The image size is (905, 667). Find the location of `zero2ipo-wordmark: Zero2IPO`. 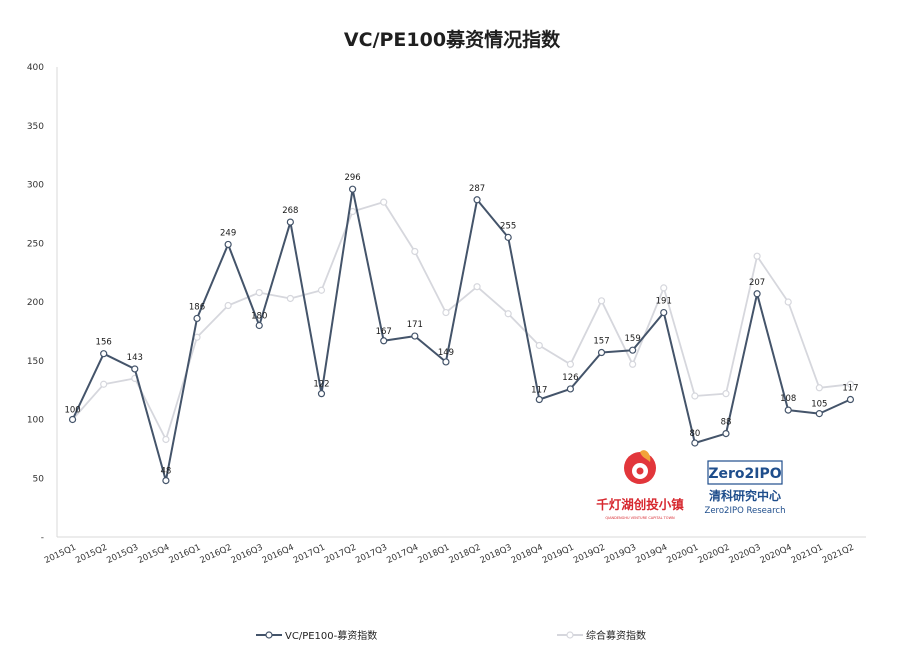

zero2ipo-wordmark: Zero2IPO is located at coordinates (744, 474).